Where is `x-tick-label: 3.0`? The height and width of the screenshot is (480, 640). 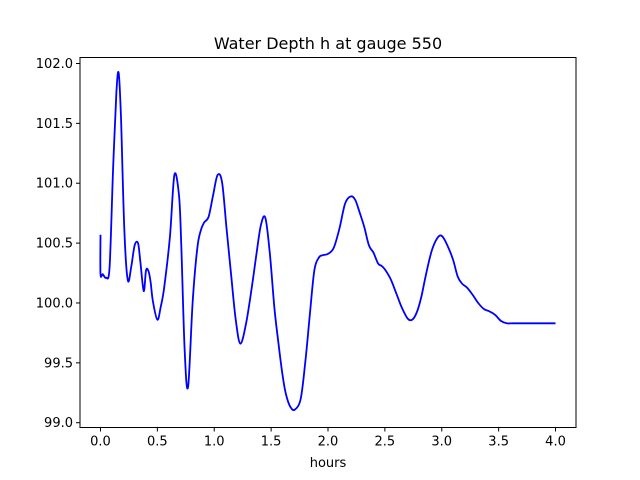 x-tick-label: 3.0 is located at coordinates (441, 442).